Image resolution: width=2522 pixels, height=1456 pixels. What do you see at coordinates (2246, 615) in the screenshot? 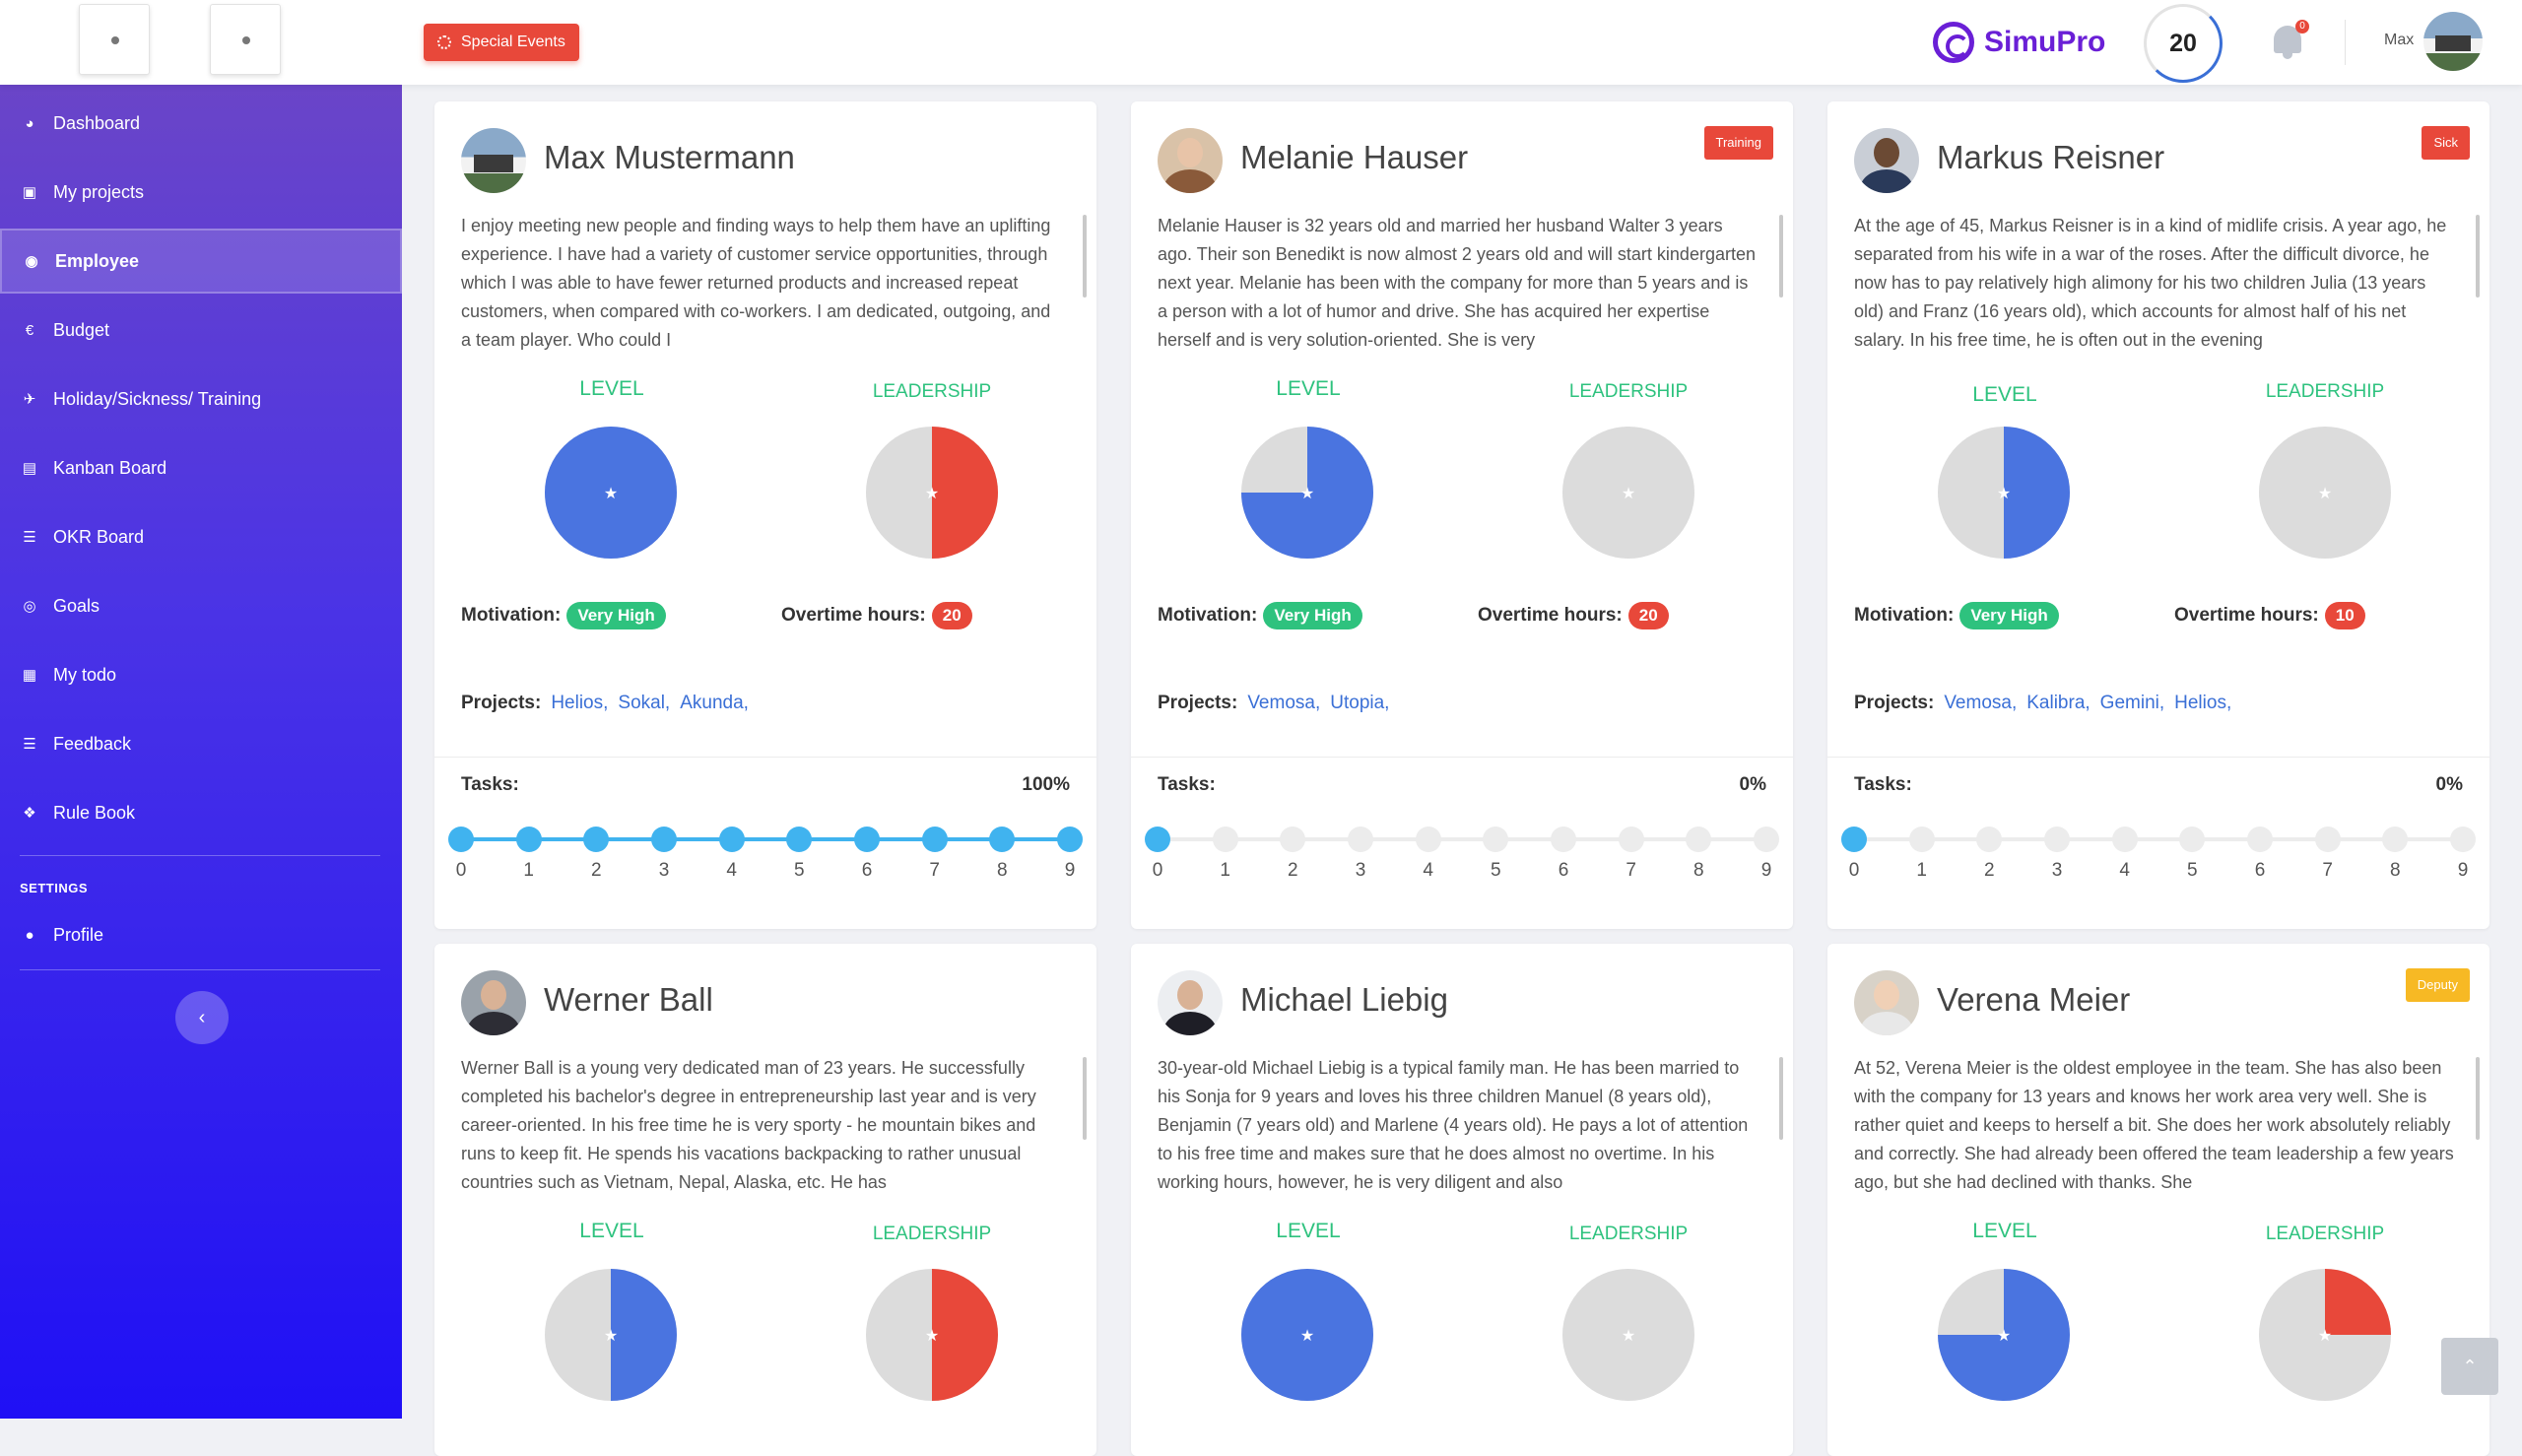
I see `overtime-label: Overtime hours:` at bounding box center [2246, 615].